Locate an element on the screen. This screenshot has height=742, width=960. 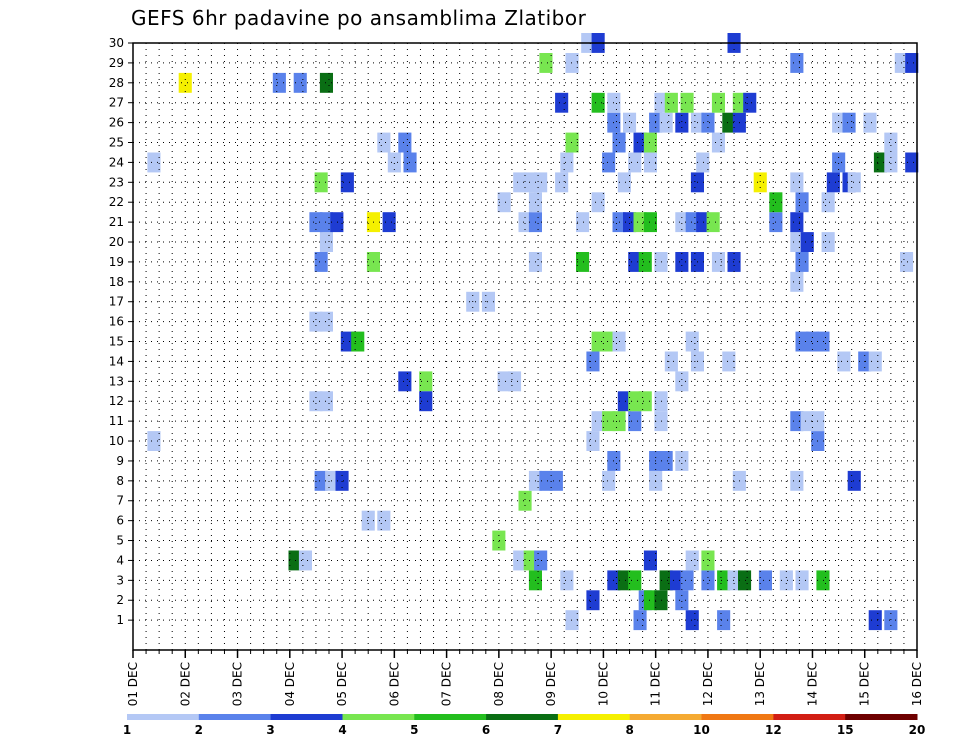
colorbar-label: 5 is located at coordinates (414, 730).